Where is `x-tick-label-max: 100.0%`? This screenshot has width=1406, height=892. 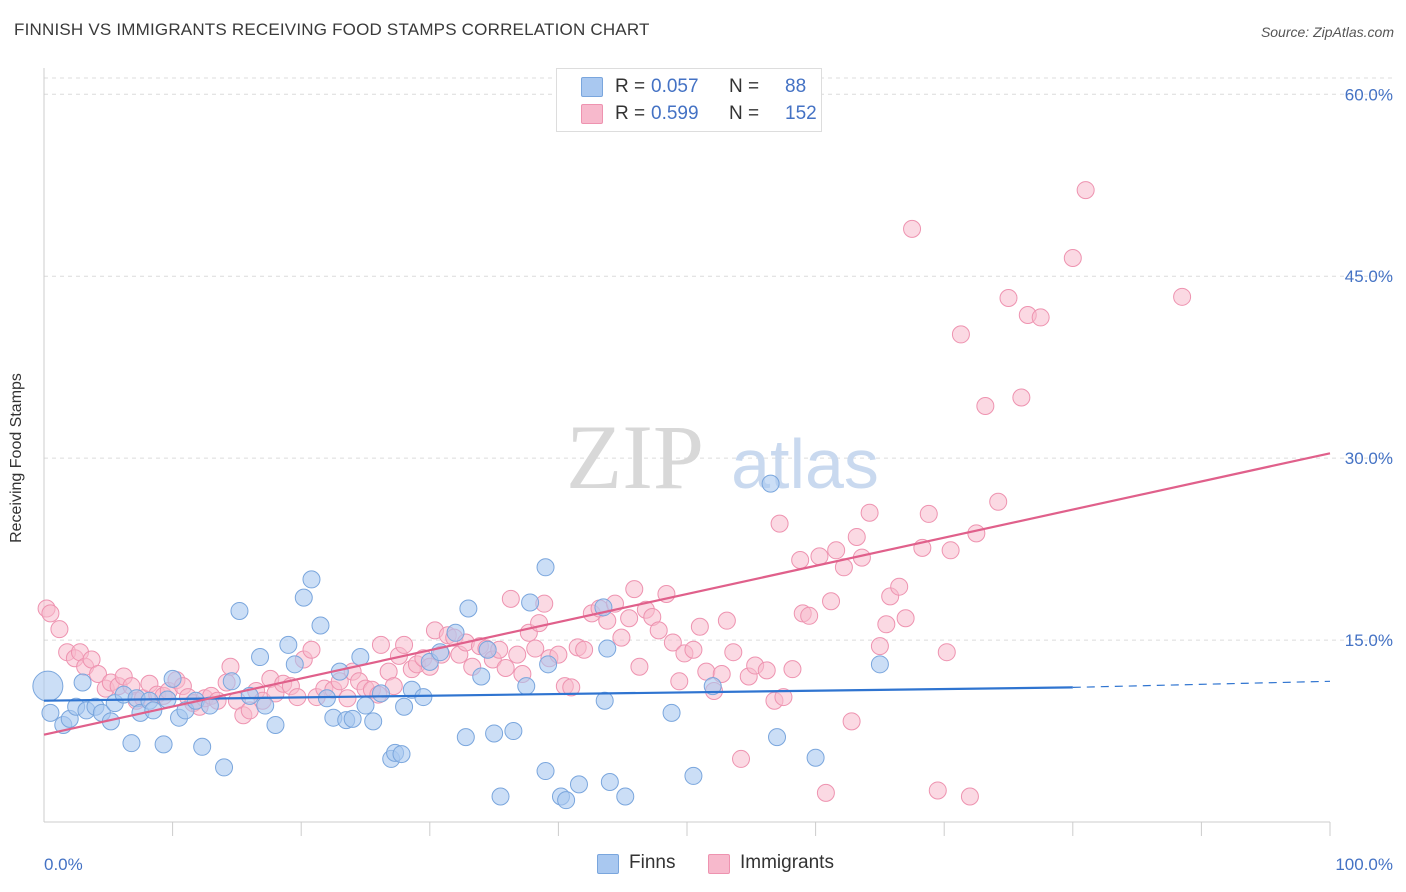 x-tick-label-max: 100.0% is located at coordinates (1364, 864).